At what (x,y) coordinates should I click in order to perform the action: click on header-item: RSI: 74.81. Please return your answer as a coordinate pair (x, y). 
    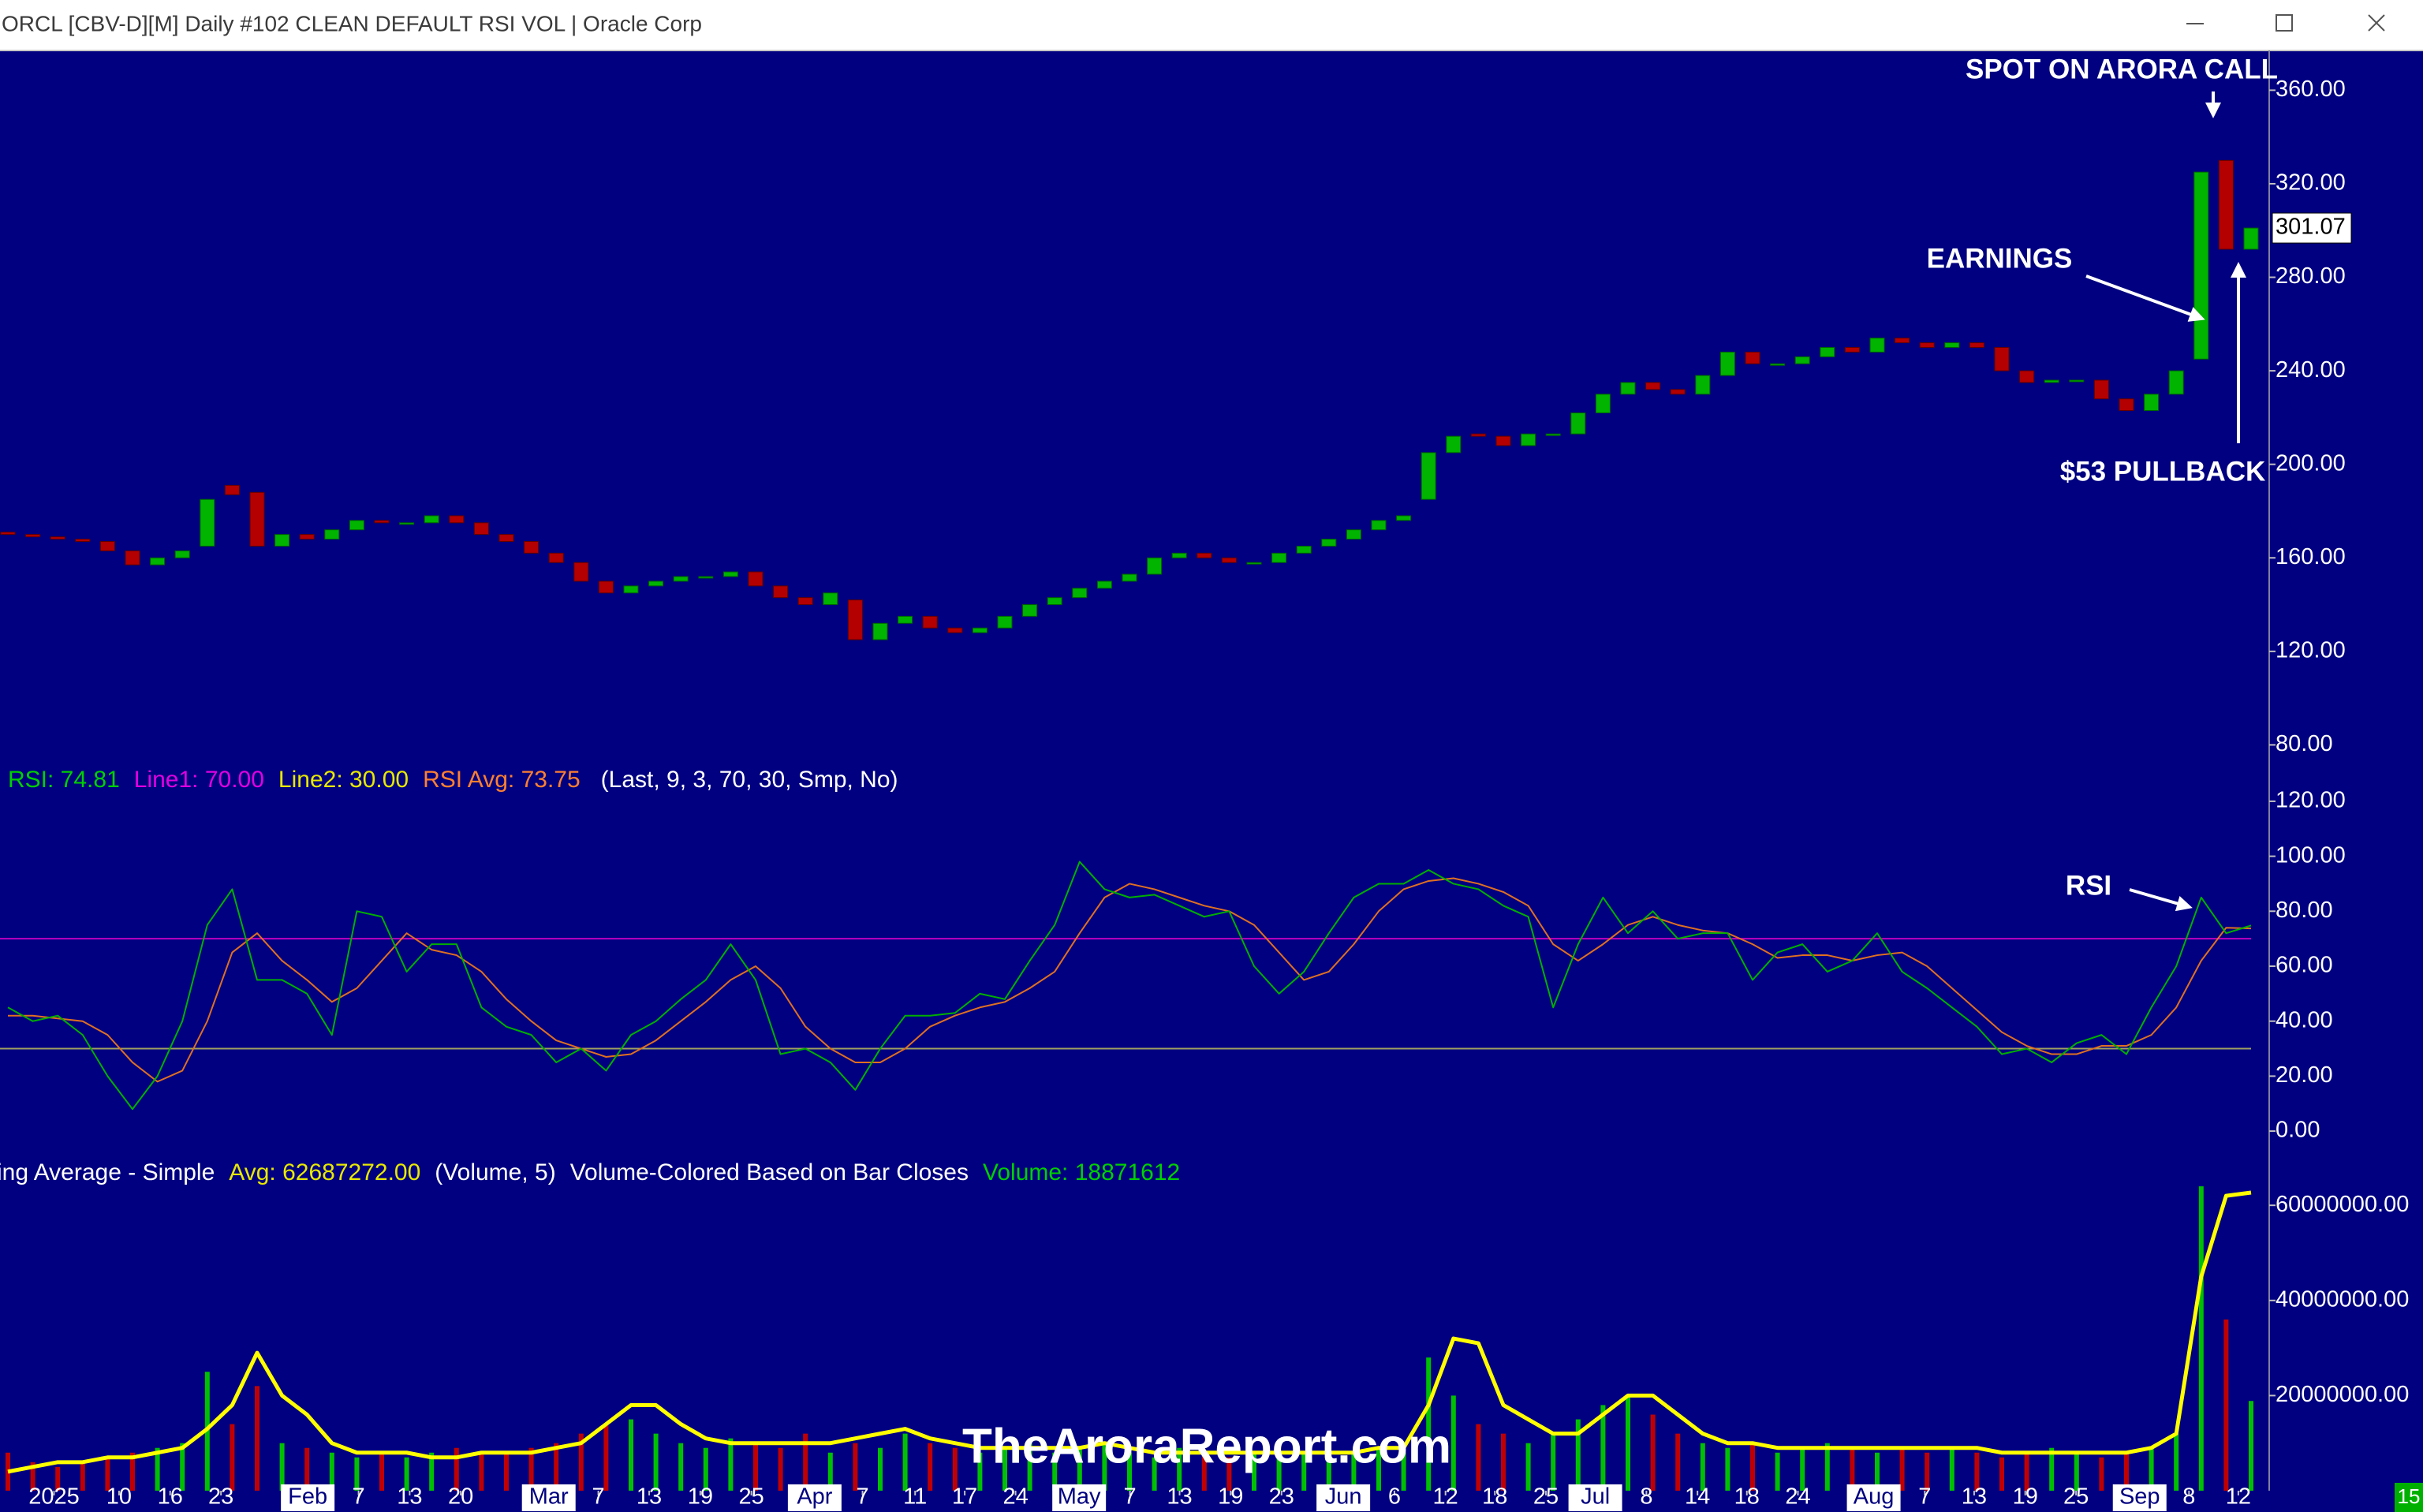
    Looking at the image, I should click on (64, 780).